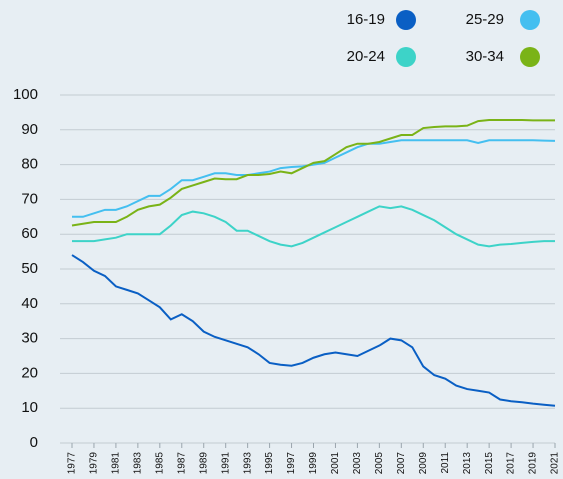 The width and height of the screenshot is (563, 479). What do you see at coordinates (29, 268) in the screenshot?
I see `y-tick-label: 50` at bounding box center [29, 268].